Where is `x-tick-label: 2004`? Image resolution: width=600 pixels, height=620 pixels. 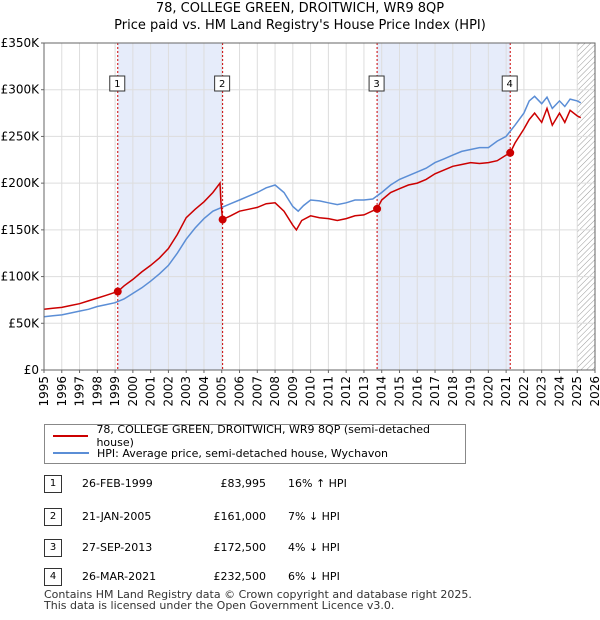 x-tick-label: 2004 is located at coordinates (204, 391).